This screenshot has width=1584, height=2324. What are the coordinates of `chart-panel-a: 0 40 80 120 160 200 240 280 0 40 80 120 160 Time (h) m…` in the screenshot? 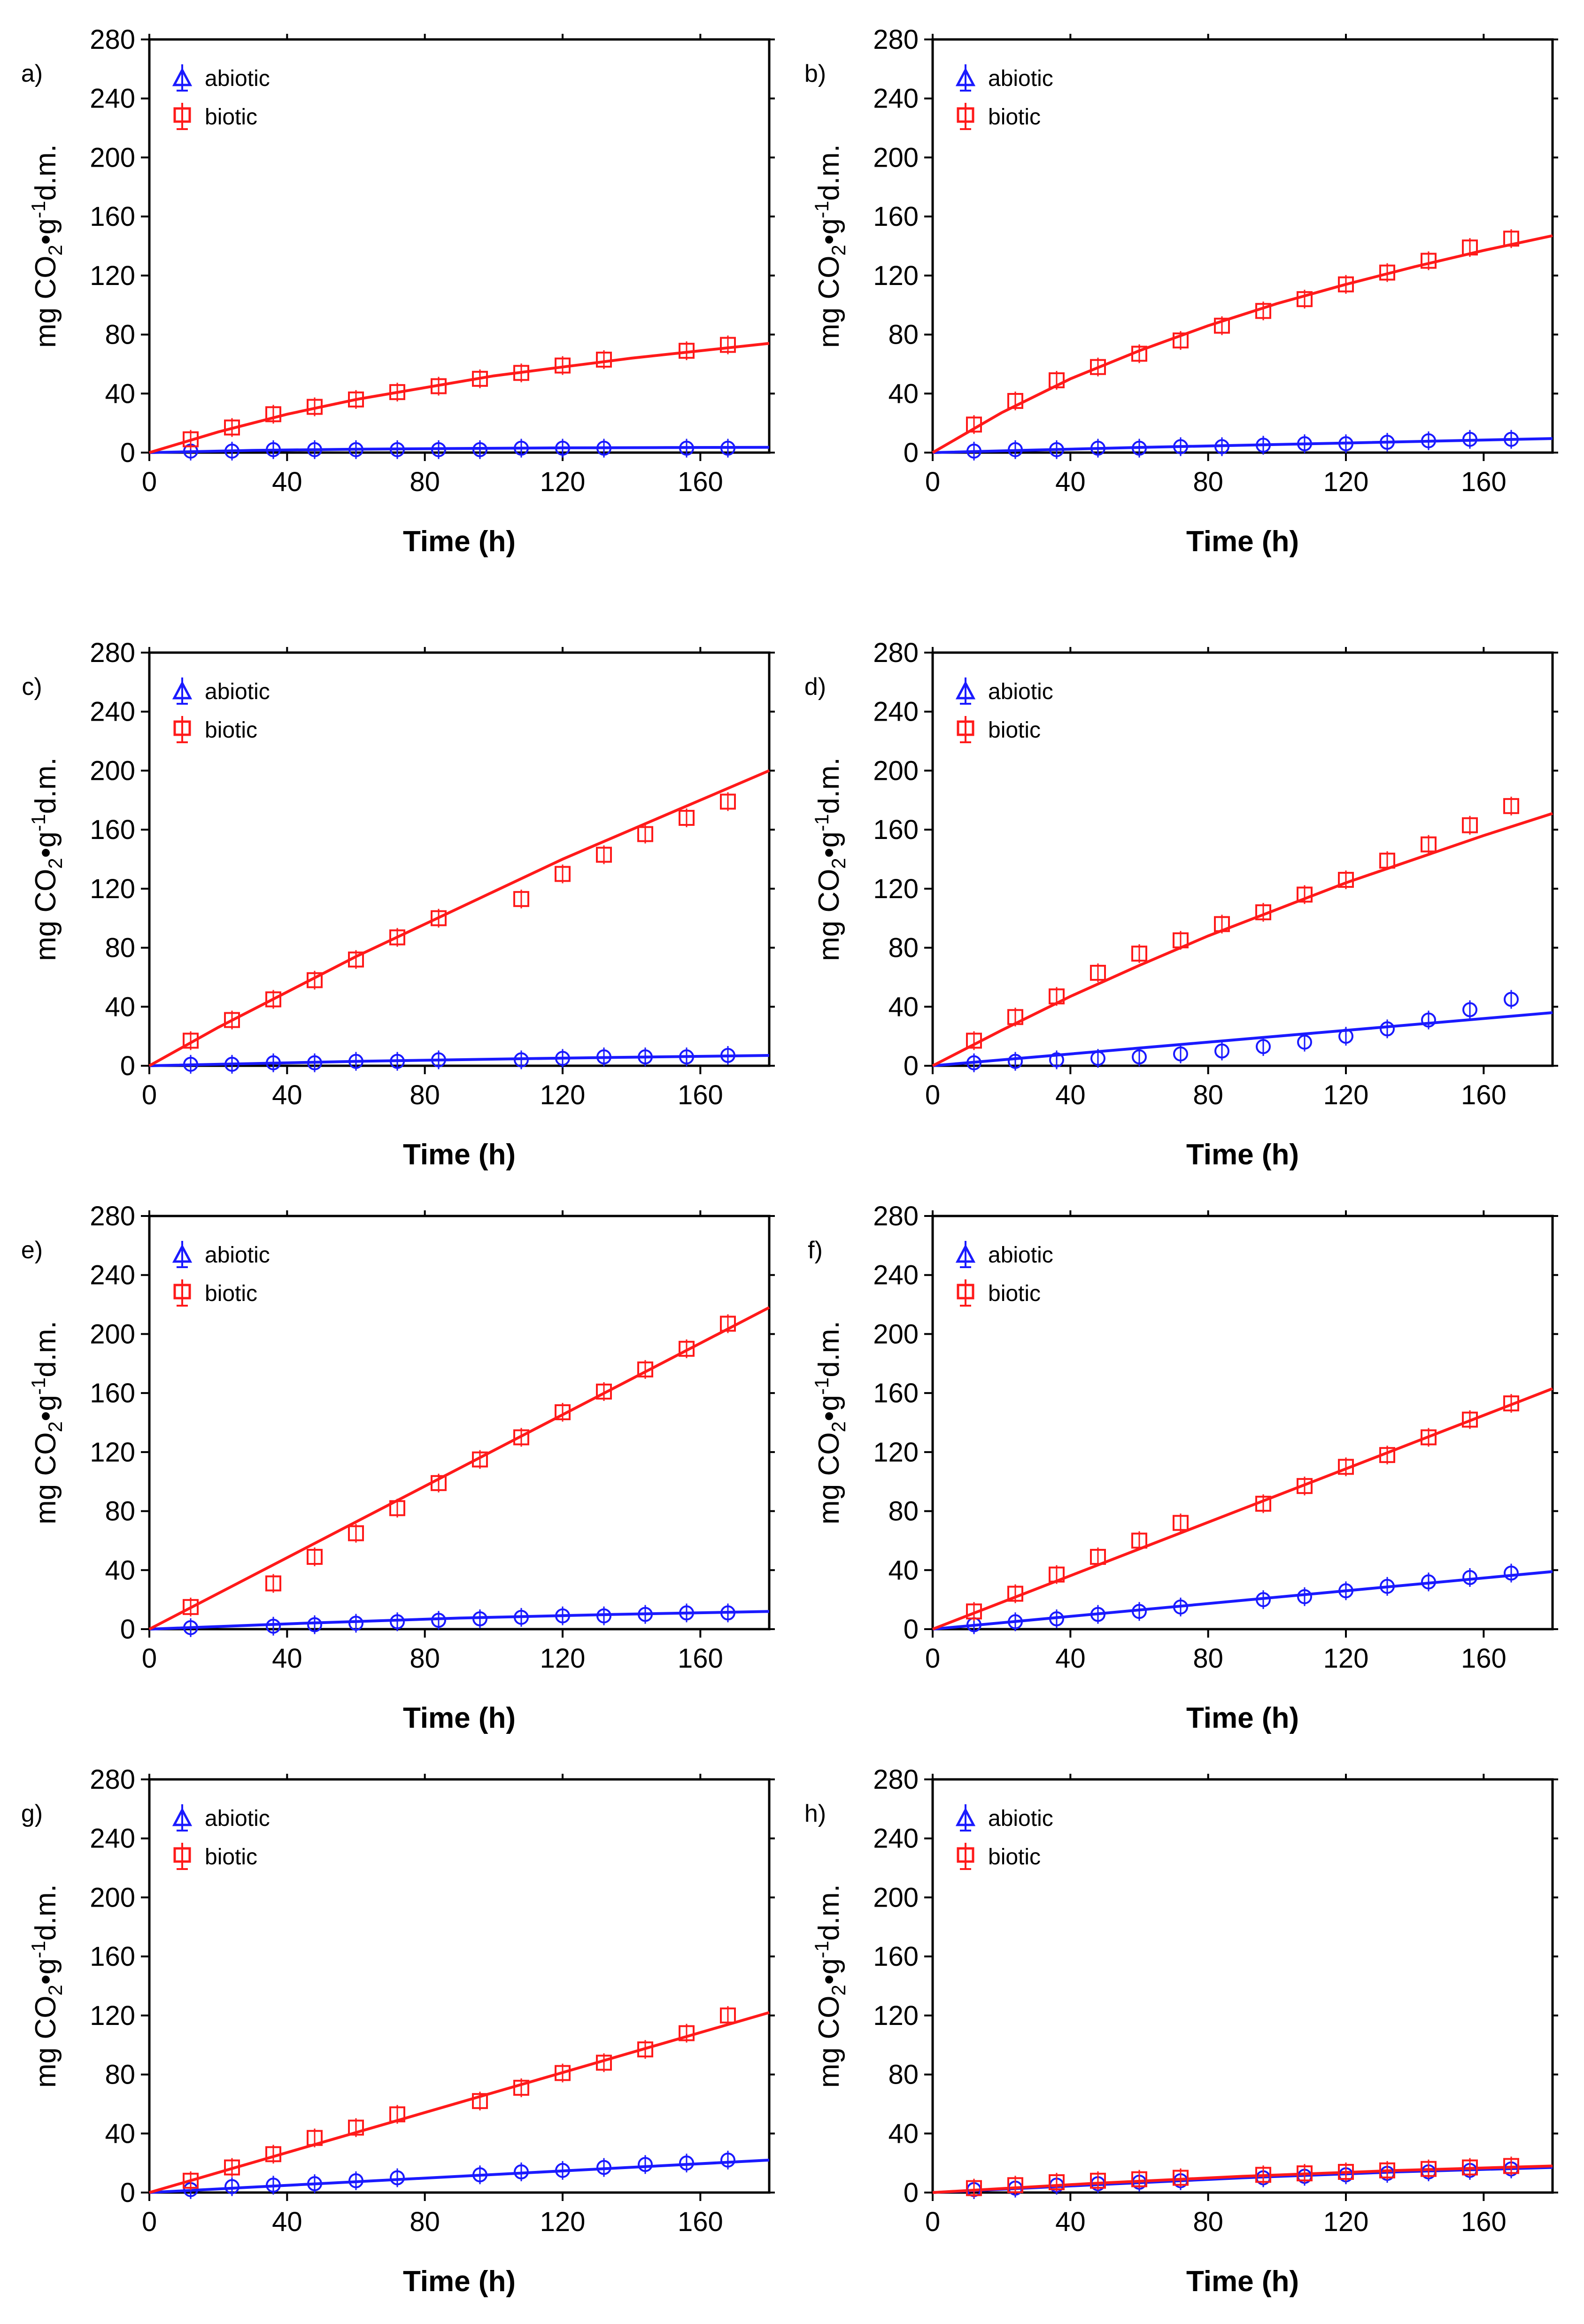 It's located at (398, 291).